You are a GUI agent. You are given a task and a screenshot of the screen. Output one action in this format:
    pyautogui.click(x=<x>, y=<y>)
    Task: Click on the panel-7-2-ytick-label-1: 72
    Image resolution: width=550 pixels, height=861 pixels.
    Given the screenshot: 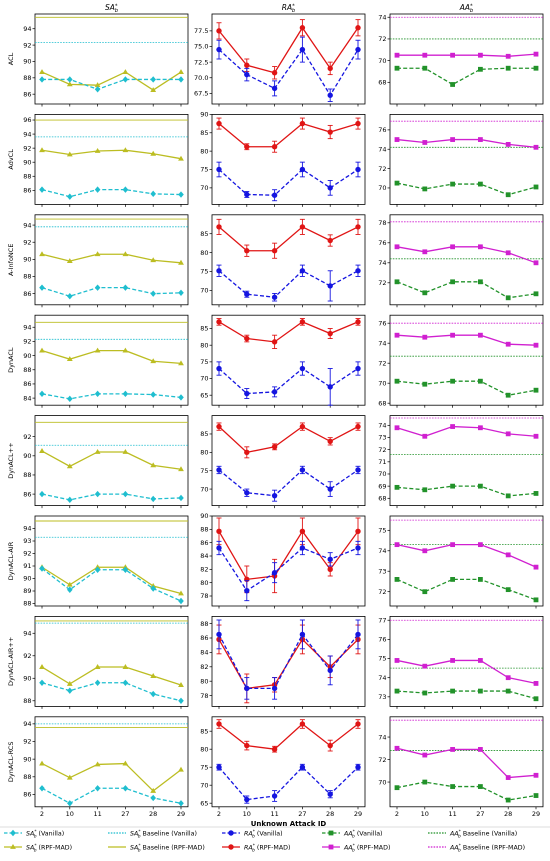 What is the action you would take?
    pyautogui.click(x=382, y=760)
    